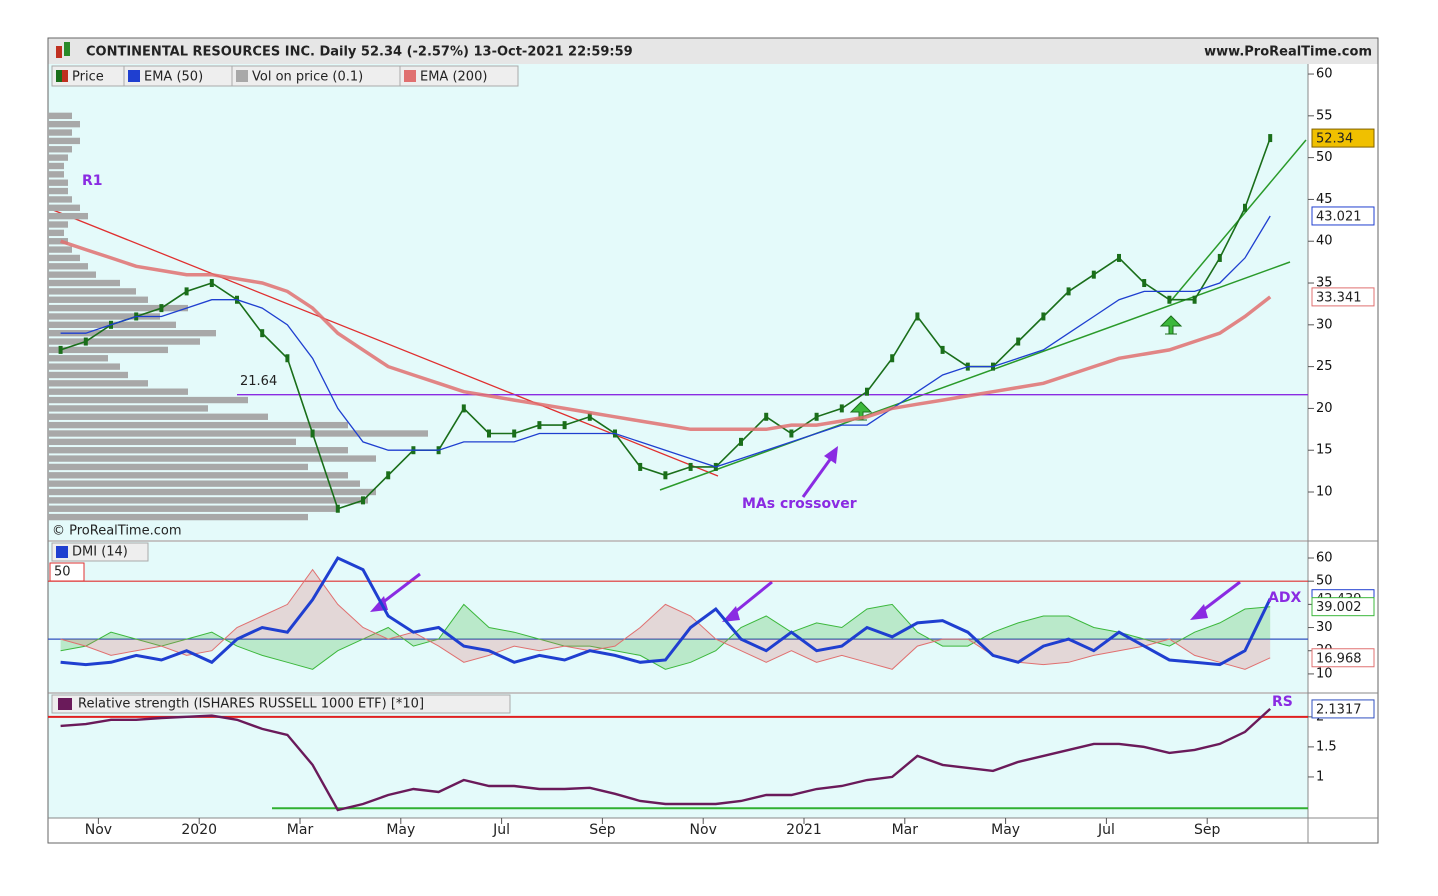  What do you see at coordinates (1324, 283) in the screenshot?
I see `y-tick-label: 35` at bounding box center [1324, 283].